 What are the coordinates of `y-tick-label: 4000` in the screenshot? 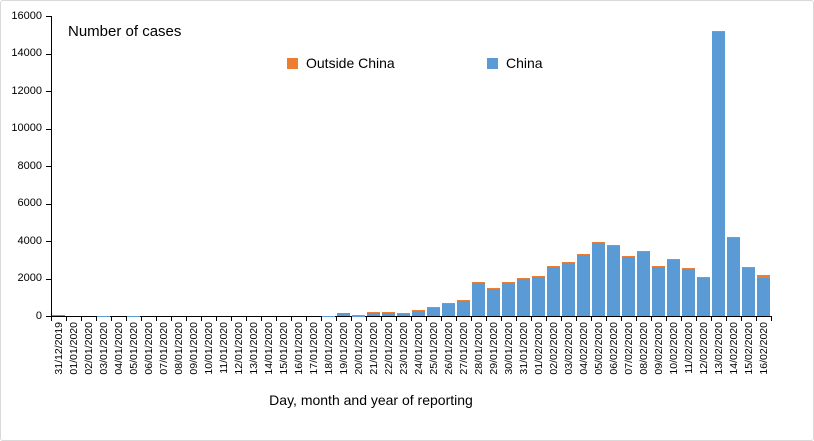 It's located at (29, 240).